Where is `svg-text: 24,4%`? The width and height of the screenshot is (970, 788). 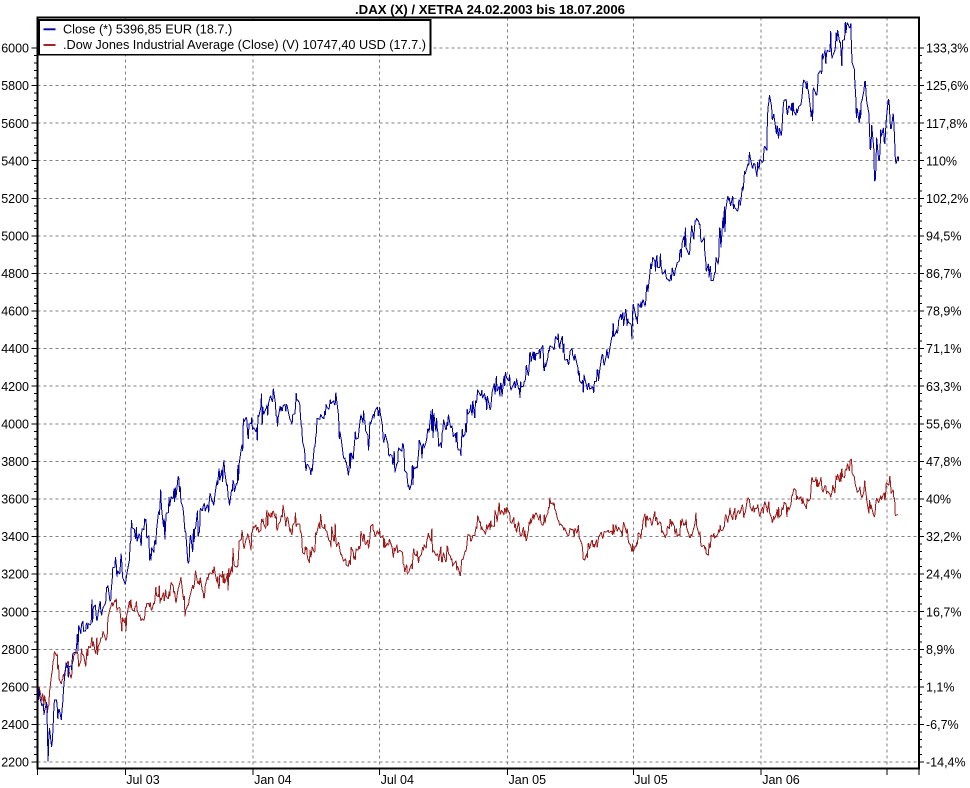 svg-text: 24,4% is located at coordinates (943, 575).